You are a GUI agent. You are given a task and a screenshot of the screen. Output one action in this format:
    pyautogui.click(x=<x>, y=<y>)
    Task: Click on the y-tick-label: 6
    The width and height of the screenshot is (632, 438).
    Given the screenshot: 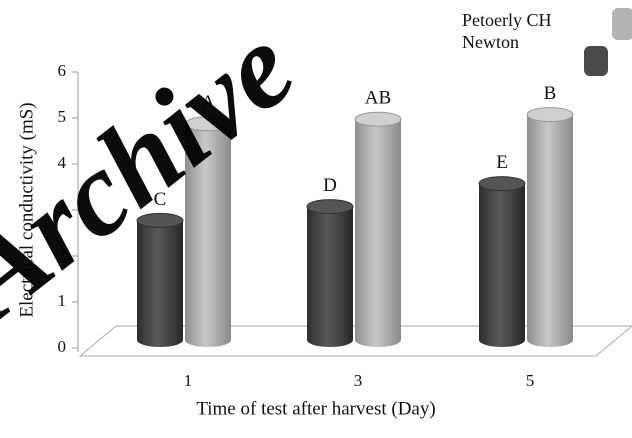 What is the action you would take?
    pyautogui.click(x=62, y=70)
    